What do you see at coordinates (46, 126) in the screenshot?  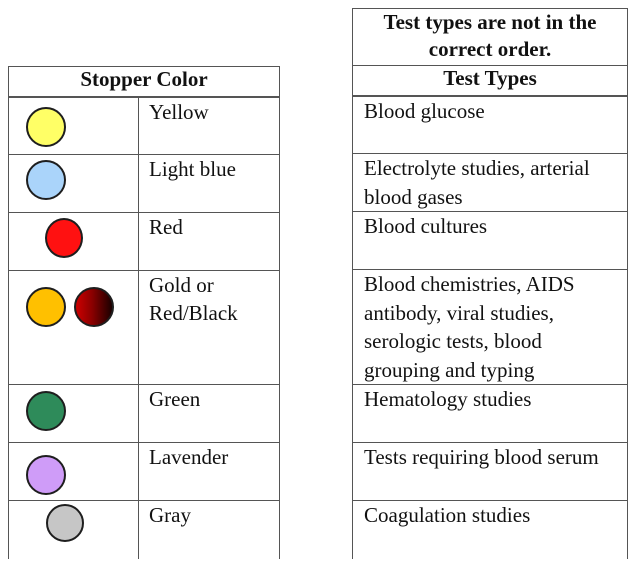 I see `yellow-stopper-icon` at bounding box center [46, 126].